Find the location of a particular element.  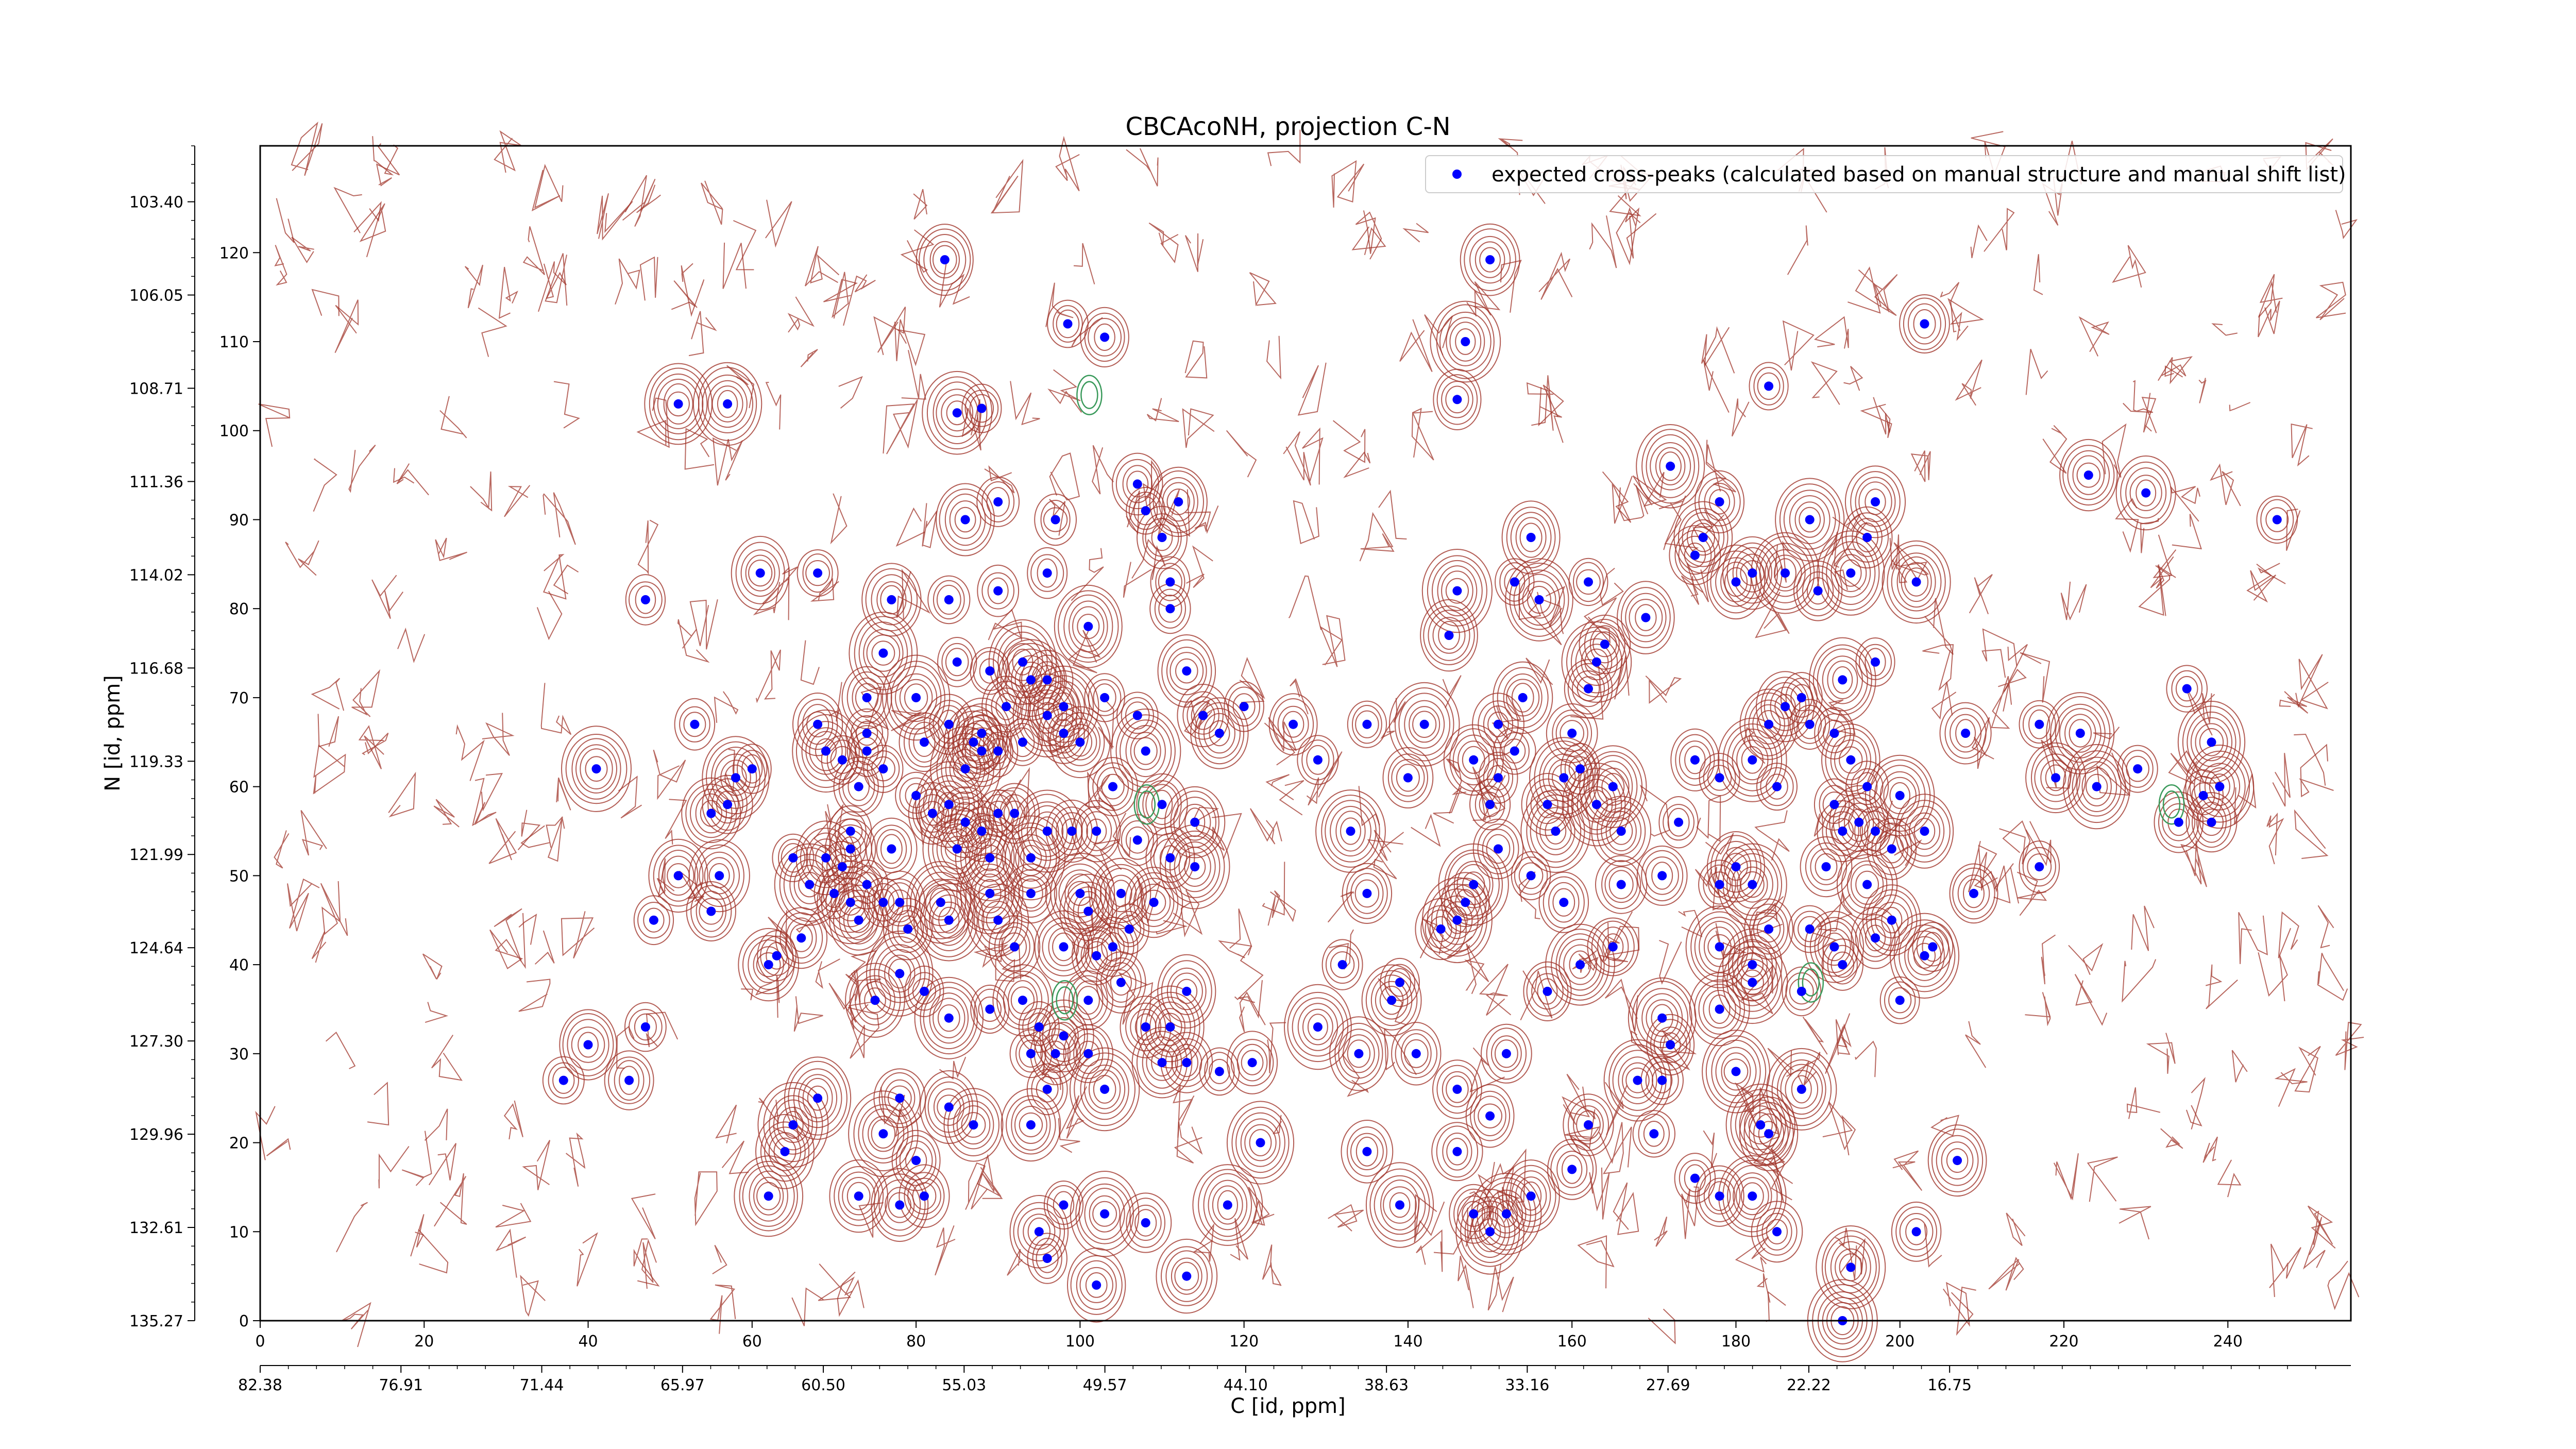

x-index-tick-label: 100 is located at coordinates (1080, 1342).